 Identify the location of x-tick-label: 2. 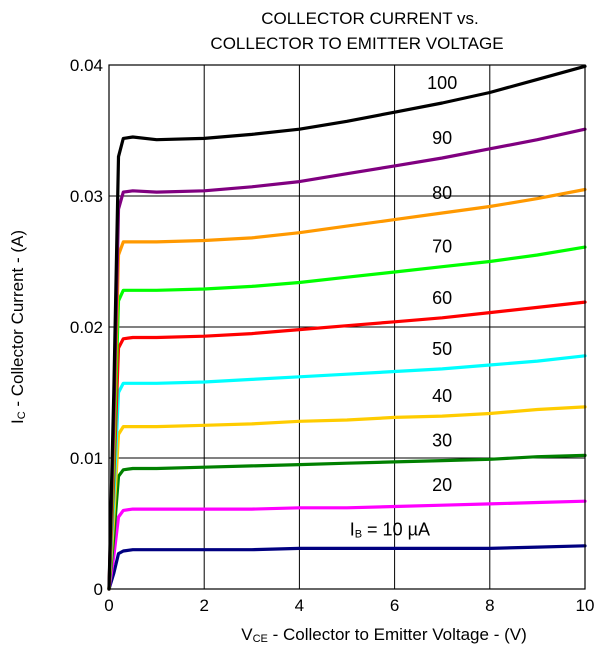
(203, 605).